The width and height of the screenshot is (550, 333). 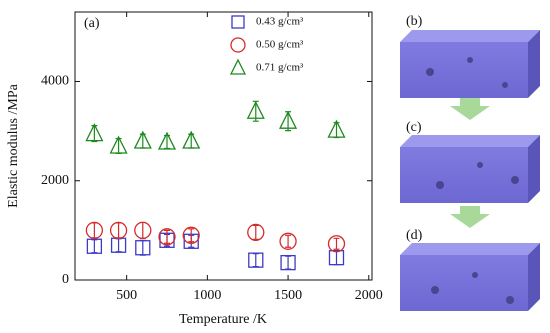 What do you see at coordinates (280, 68) in the screenshot?
I see `legend-label: 0.71 g/cm³` at bounding box center [280, 68].